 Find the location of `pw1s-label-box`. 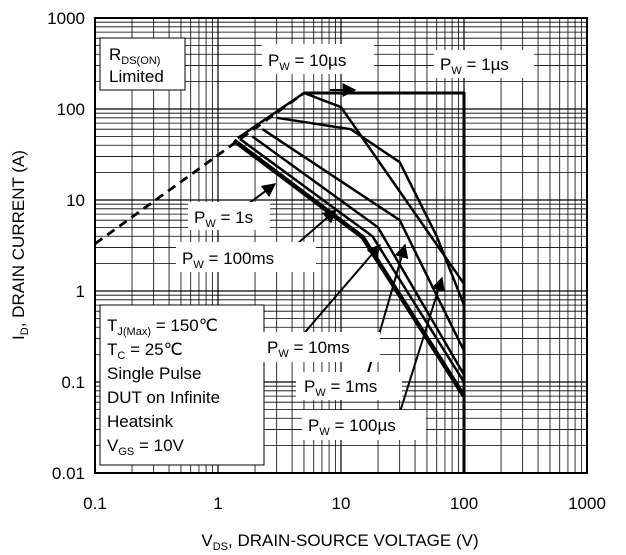

pw1s-label-box is located at coordinates (229, 216).